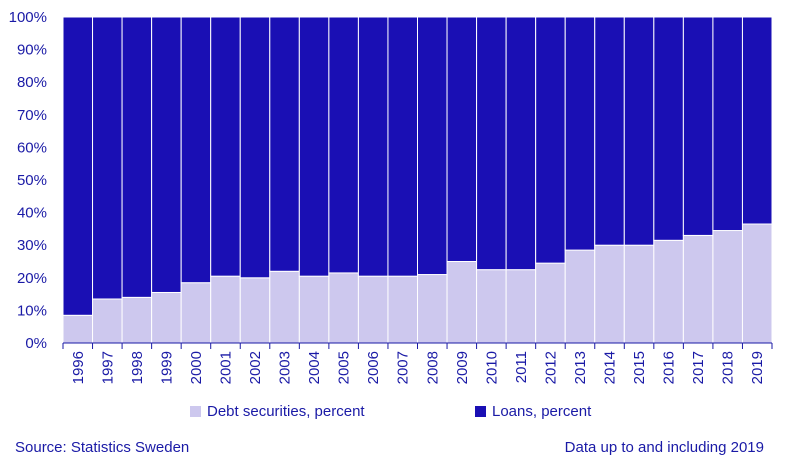 This screenshot has width=786, height=463. What do you see at coordinates (550, 303) in the screenshot?
I see `bar-debt-2012` at bounding box center [550, 303].